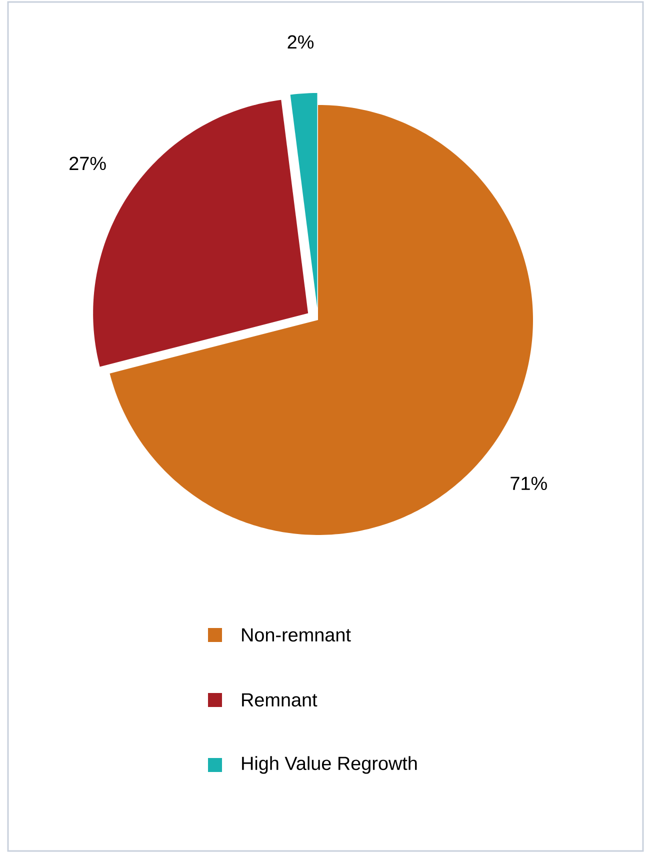  What do you see at coordinates (329, 765) in the screenshot?
I see `legend-label: High Value Regrowth` at bounding box center [329, 765].